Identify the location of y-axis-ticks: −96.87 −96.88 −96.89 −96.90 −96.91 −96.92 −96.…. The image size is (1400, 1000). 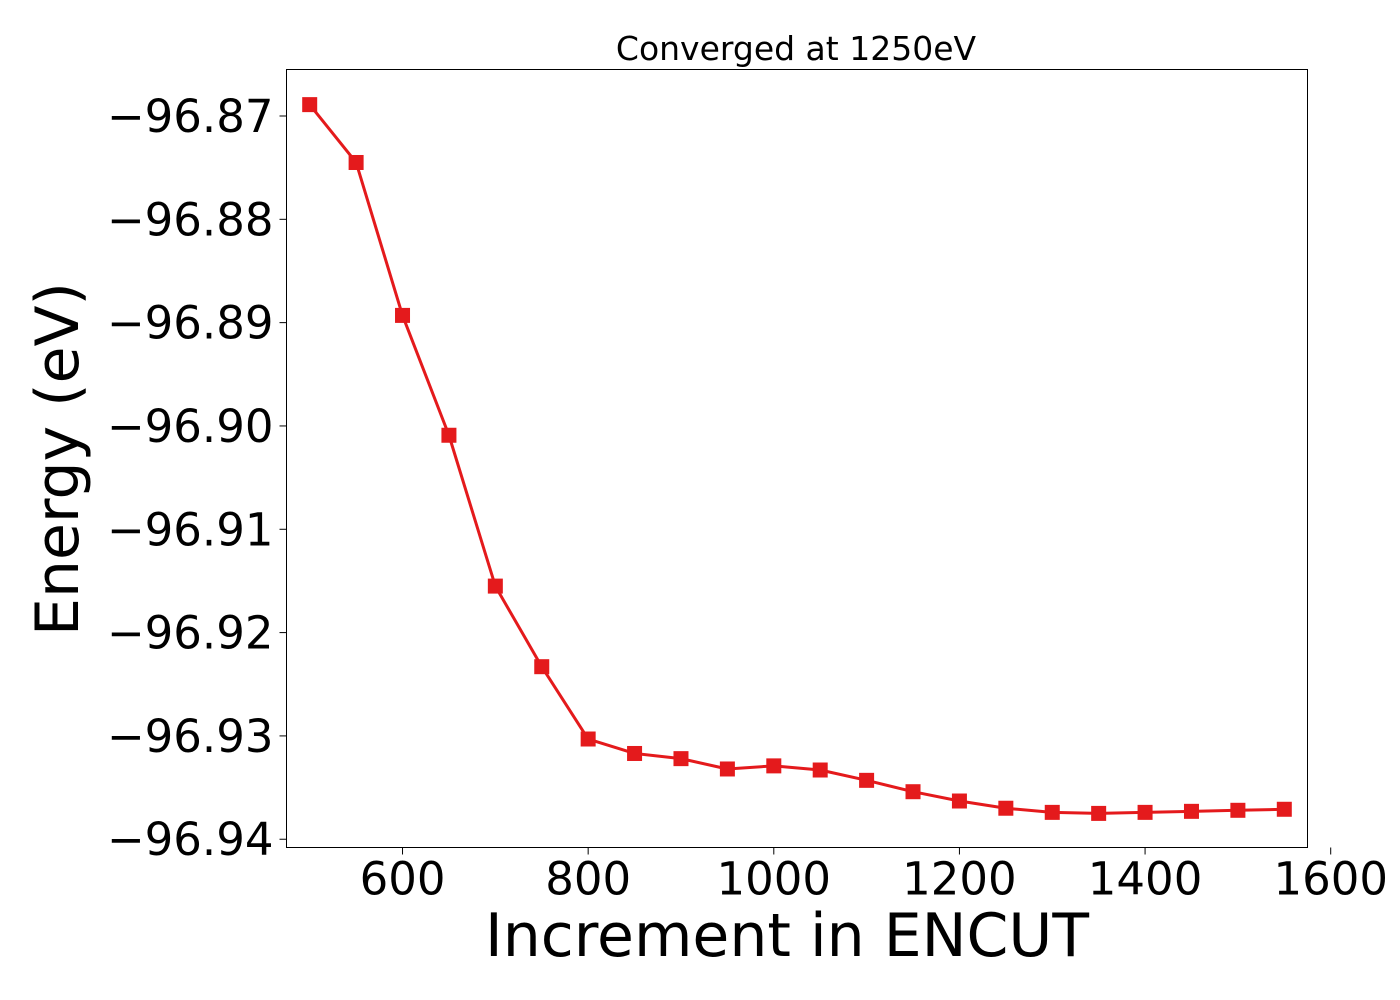
(197, 478).